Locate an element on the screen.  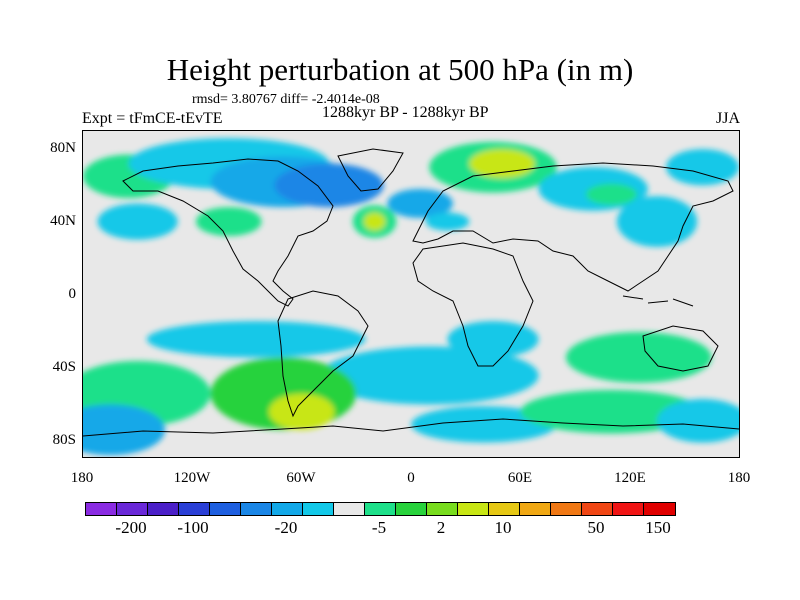
colorbar-label: 50 is located at coordinates (596, 527).